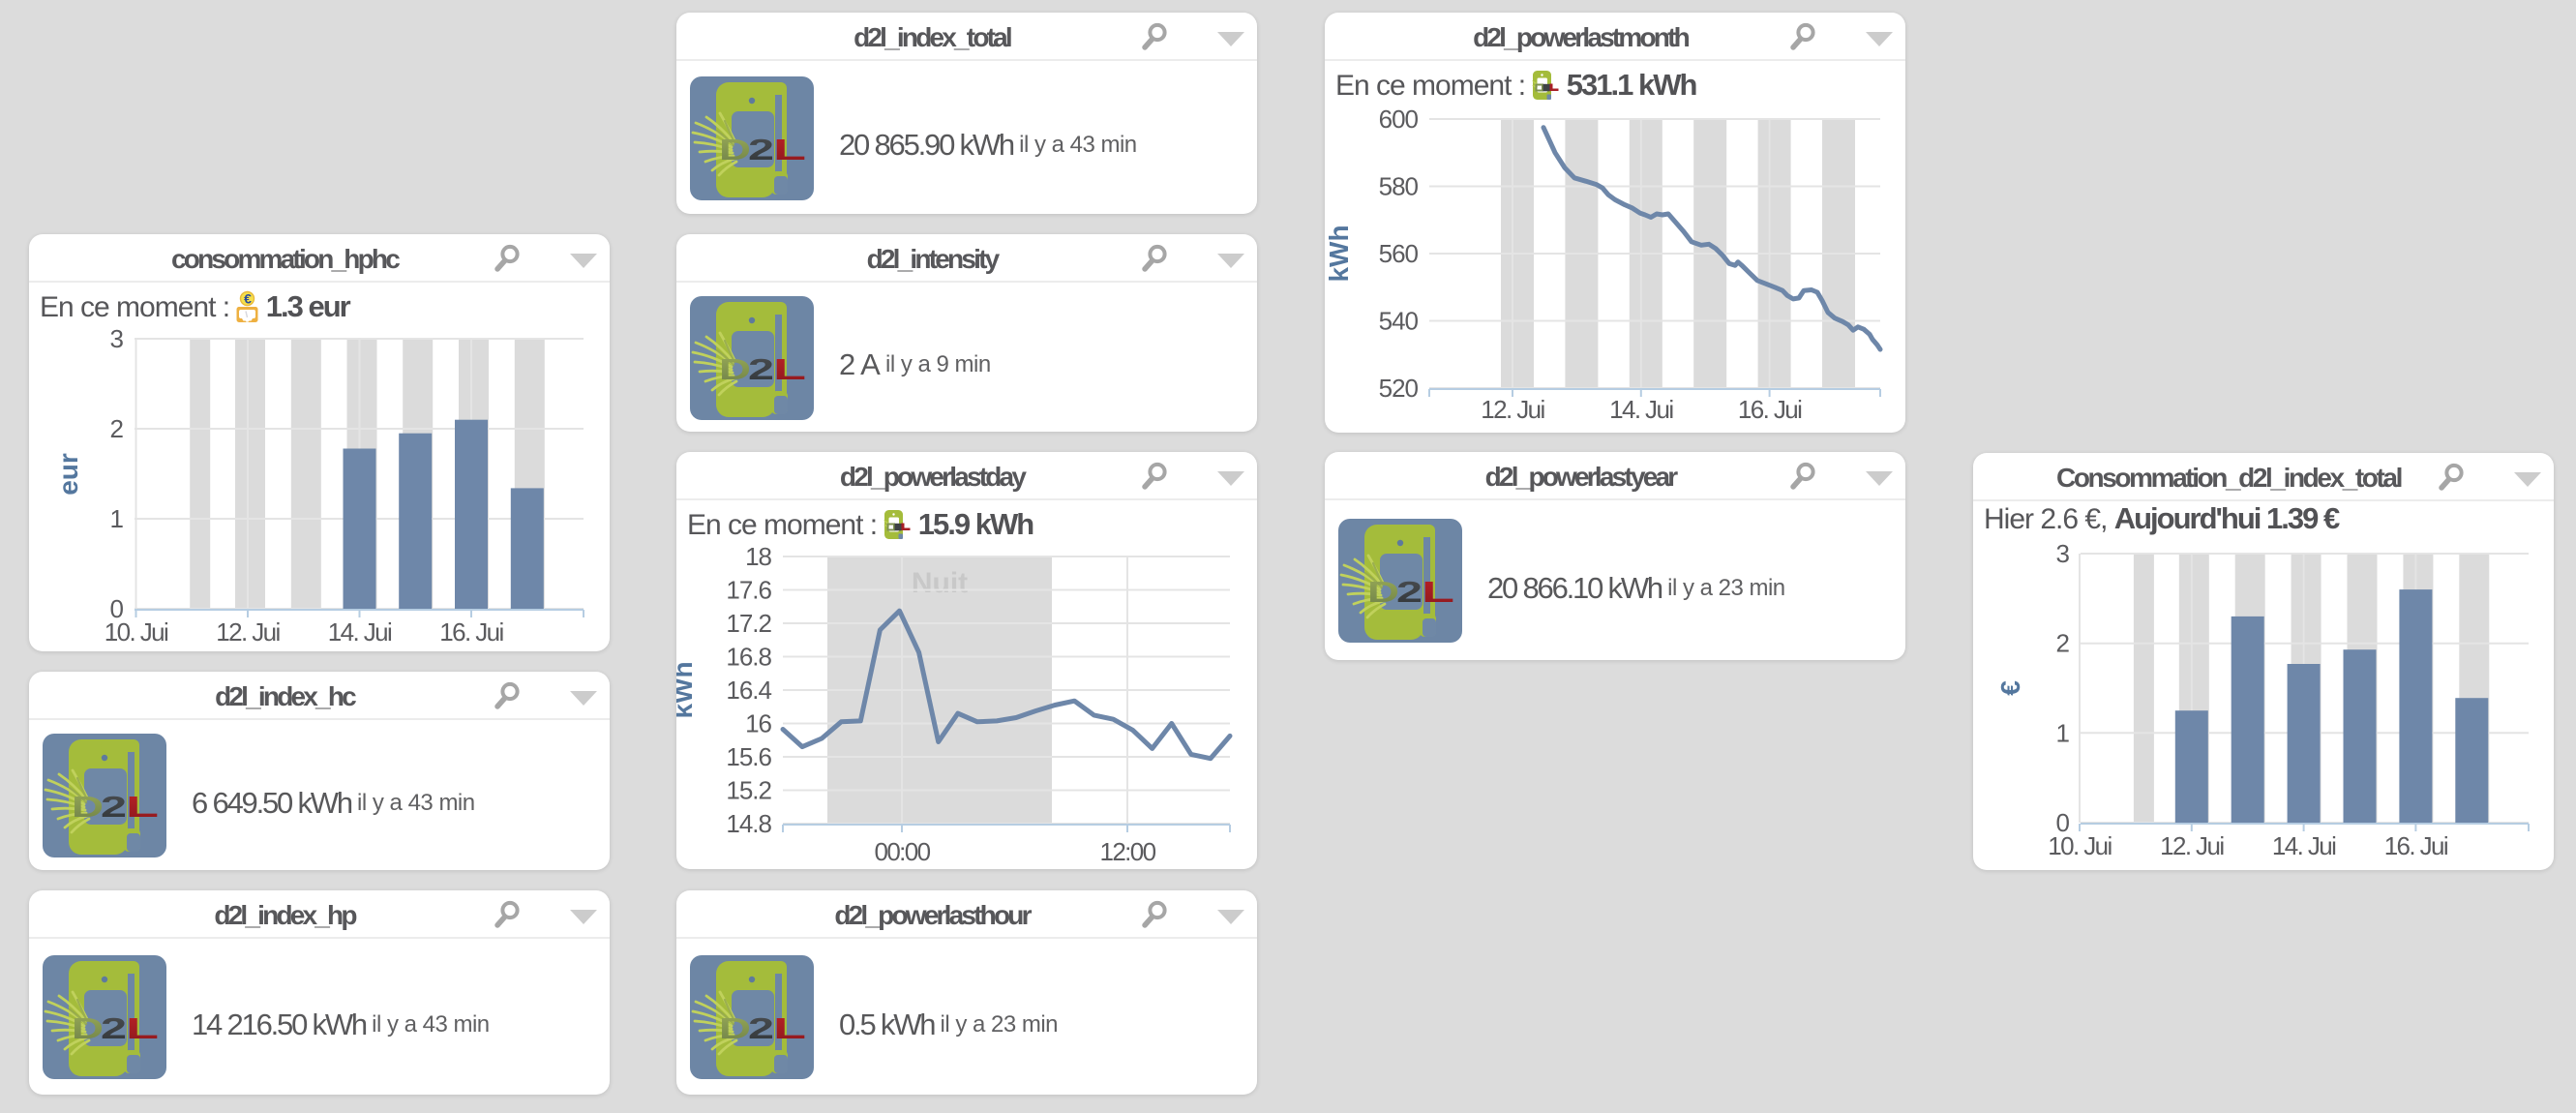  I want to click on svg-text: 16, so click(758, 723).